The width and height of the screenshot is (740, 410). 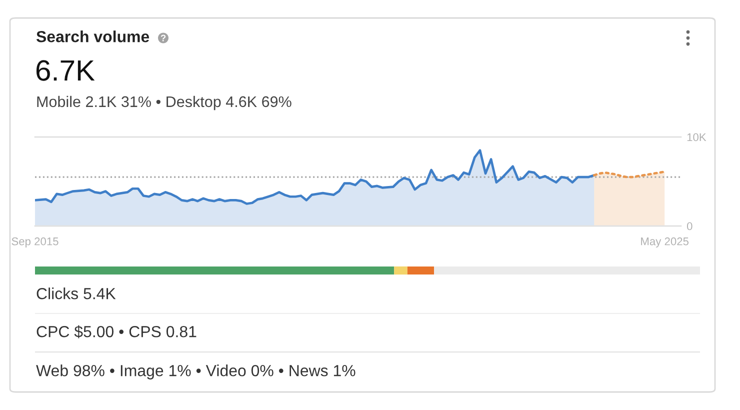 I want to click on y-tick-label: 10K, so click(x=696, y=137).